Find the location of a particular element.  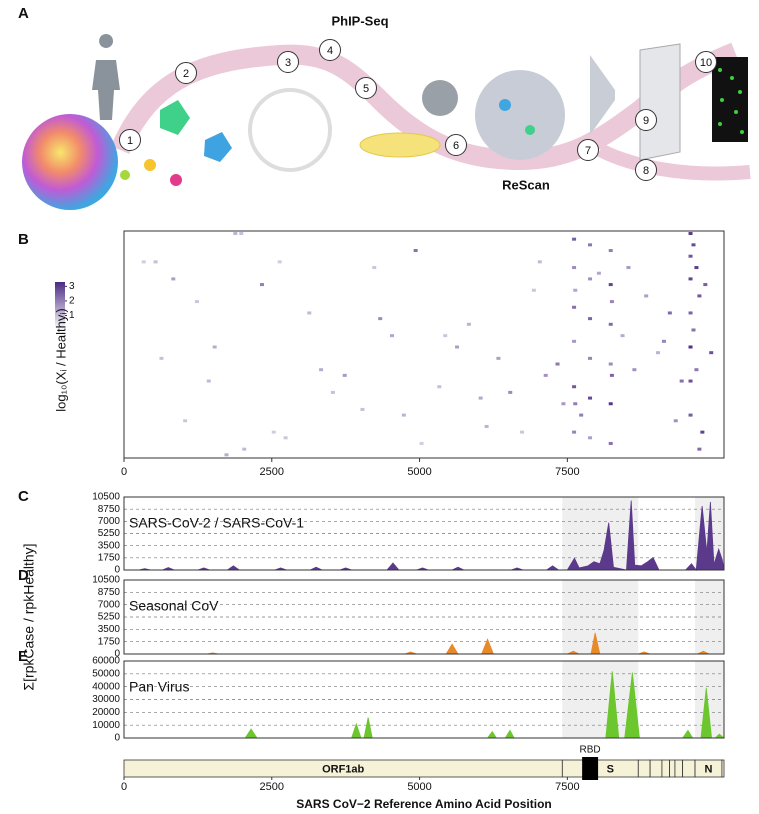

panel-label: E is located at coordinates (23, 656).